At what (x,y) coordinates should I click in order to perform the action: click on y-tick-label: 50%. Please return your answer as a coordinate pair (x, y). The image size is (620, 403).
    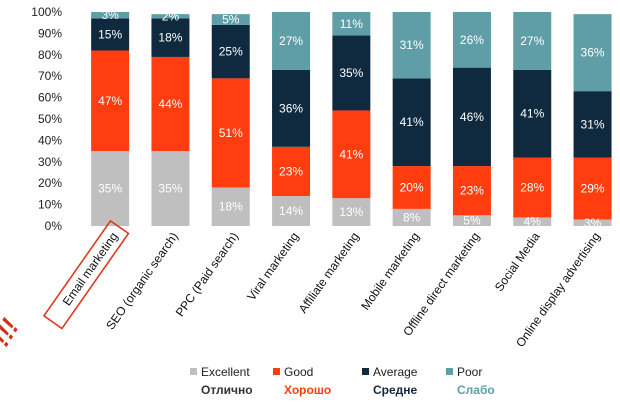
    Looking at the image, I should click on (50, 119).